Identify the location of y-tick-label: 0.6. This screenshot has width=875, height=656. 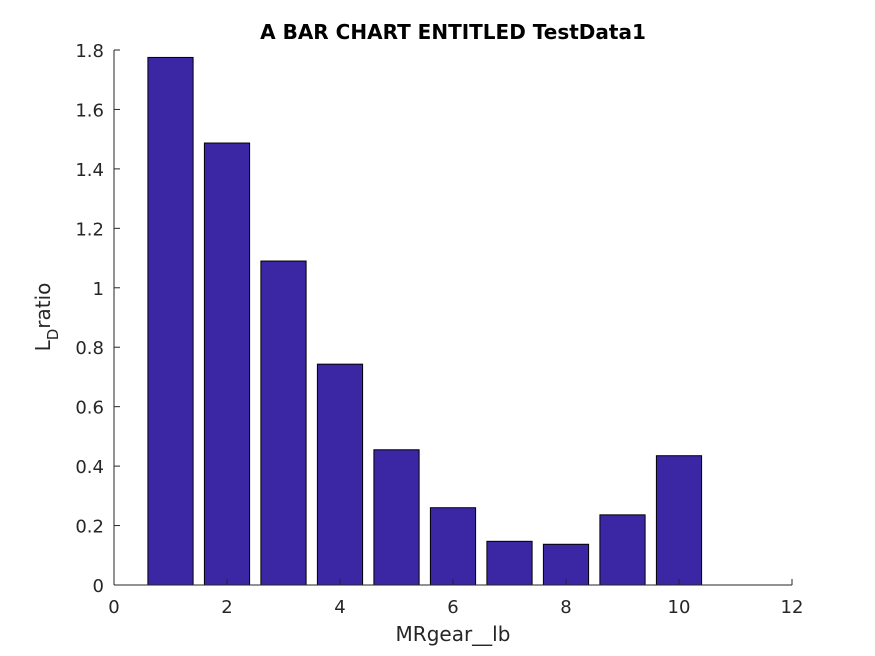
(89, 408).